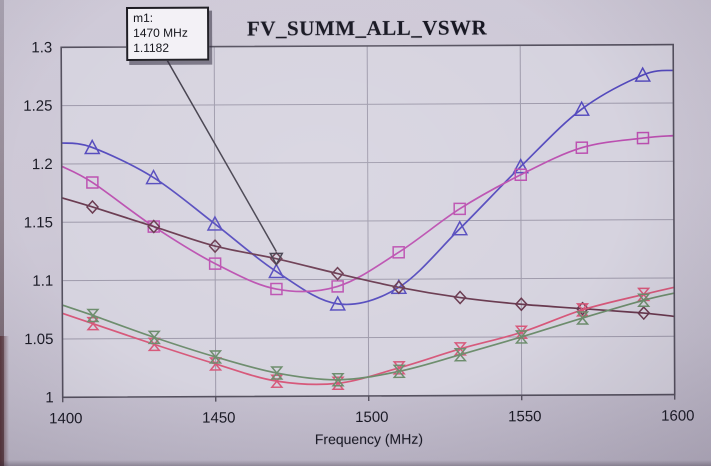 The height and width of the screenshot is (466, 711). I want to click on photo-edge-shadow-left, so click(2, 233).